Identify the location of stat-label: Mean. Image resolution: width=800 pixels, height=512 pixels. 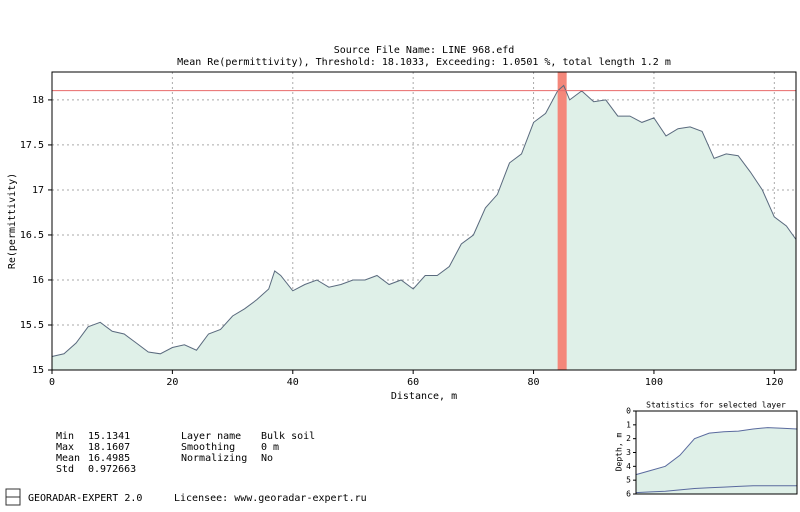
(68, 458).